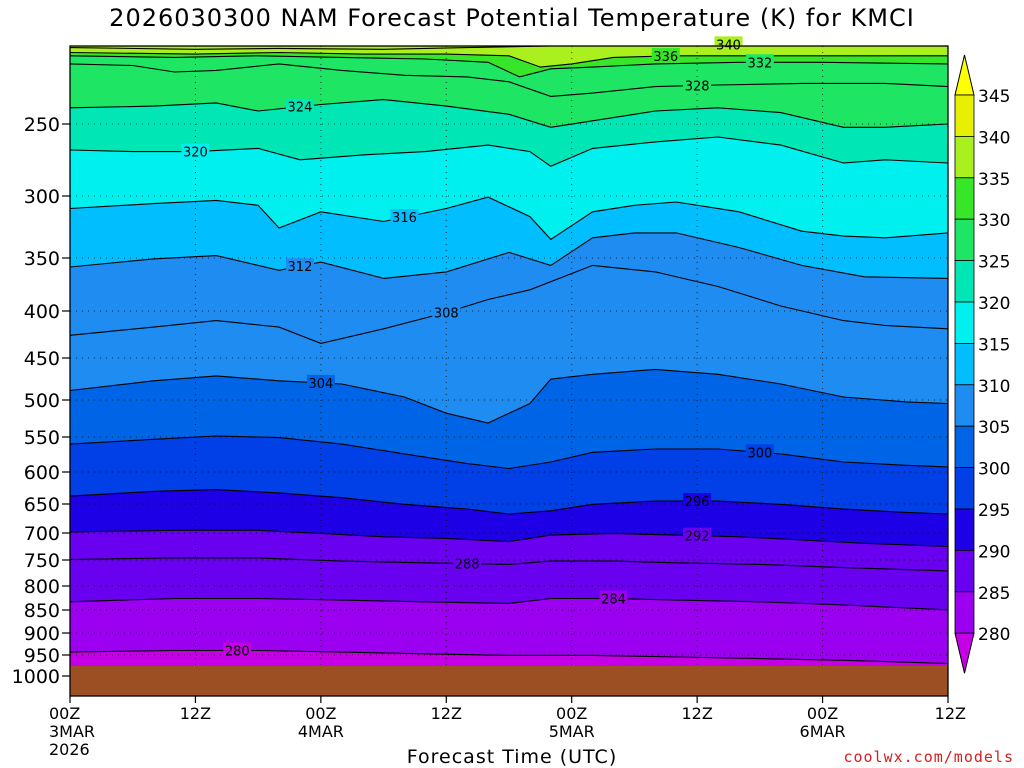 This screenshot has width=1024, height=768. Describe the element at coordinates (994, 345) in the screenshot. I see `colorbar-label: 315` at that location.